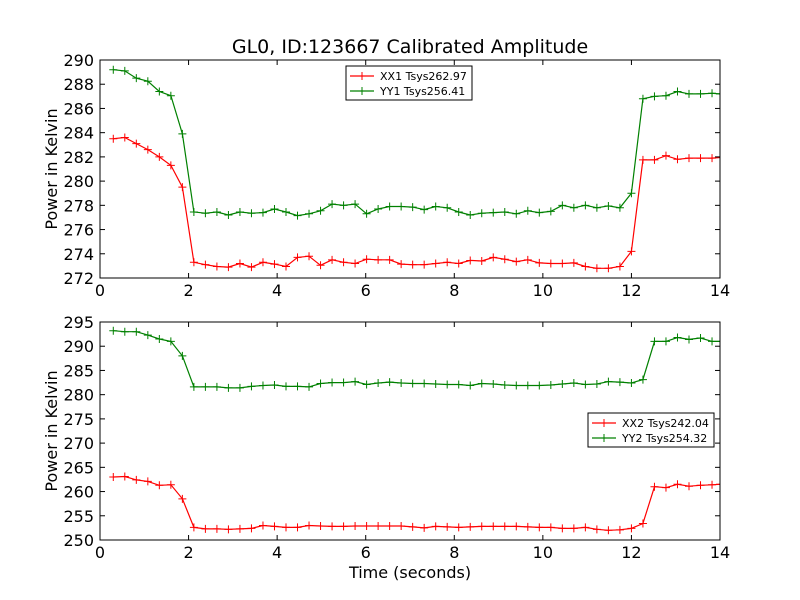 This screenshot has height=600, width=800. What do you see at coordinates (100, 552) in the screenshot?
I see `x-tick-label: 0` at bounding box center [100, 552].